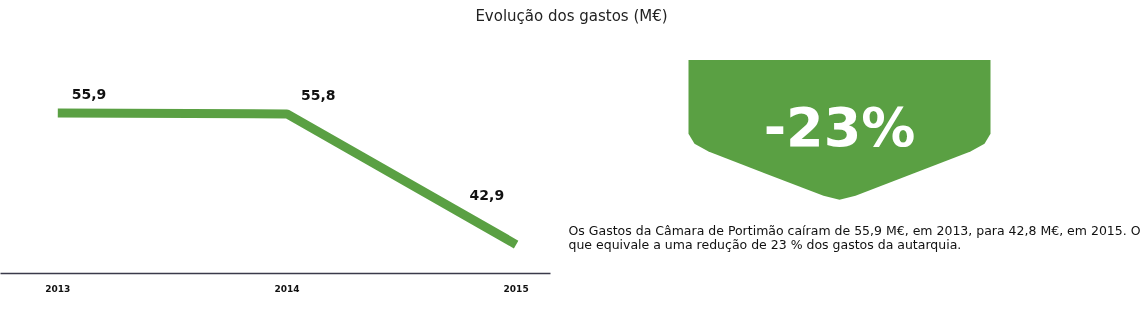 The image size is (1142, 330). Describe the element at coordinates (571, 15) in the screenshot. I see `chart-title: Evolução dos gastos (M€)` at that location.